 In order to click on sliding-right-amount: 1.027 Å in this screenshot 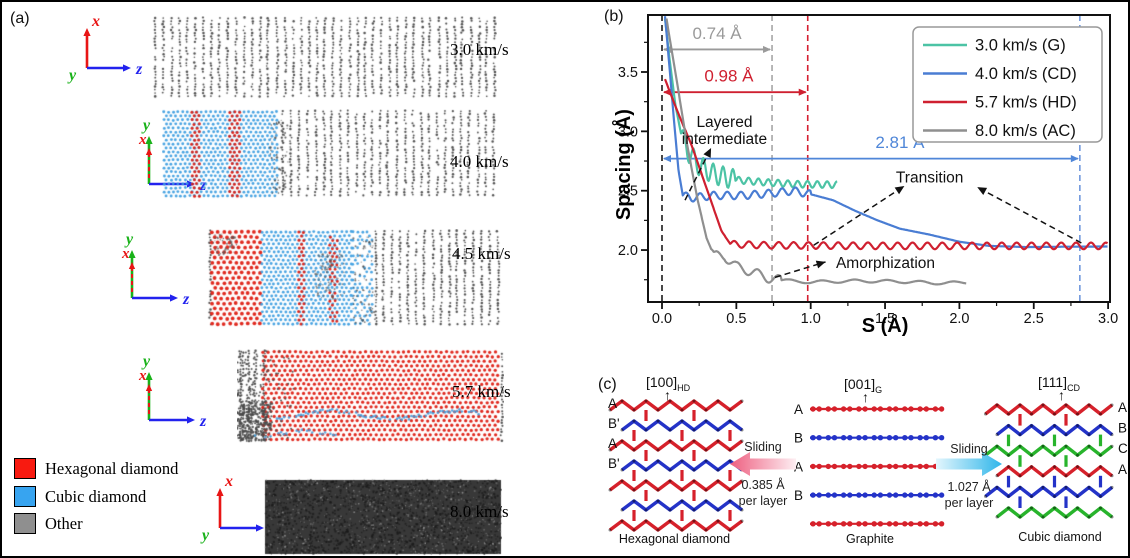, I will do `click(969, 487)`.